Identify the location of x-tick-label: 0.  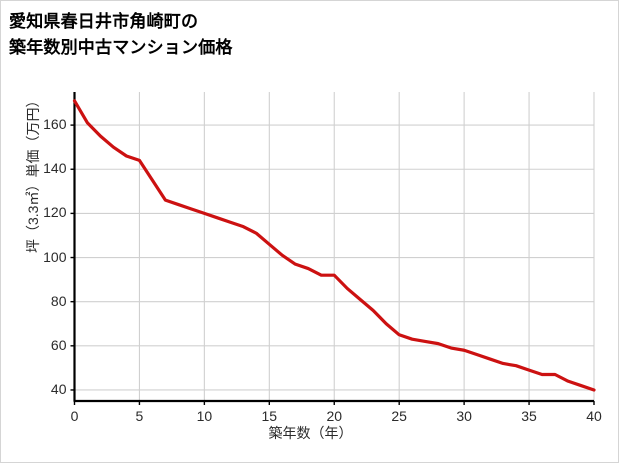
(74, 416).